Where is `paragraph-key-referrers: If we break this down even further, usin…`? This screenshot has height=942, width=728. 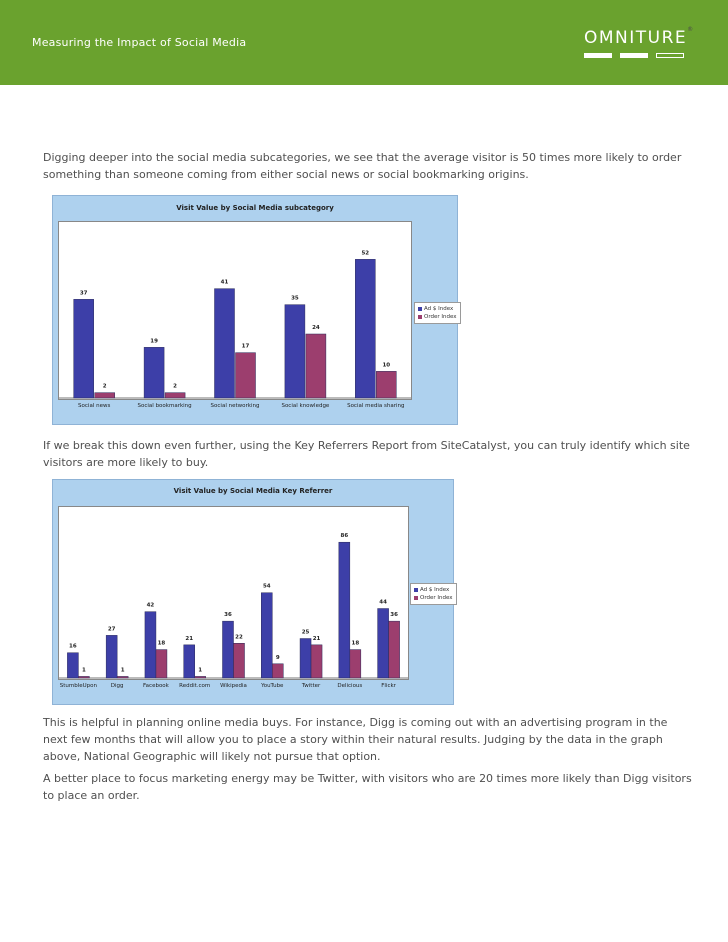 paragraph-key-referrers: If we break this down even further, usin… is located at coordinates (366, 454).